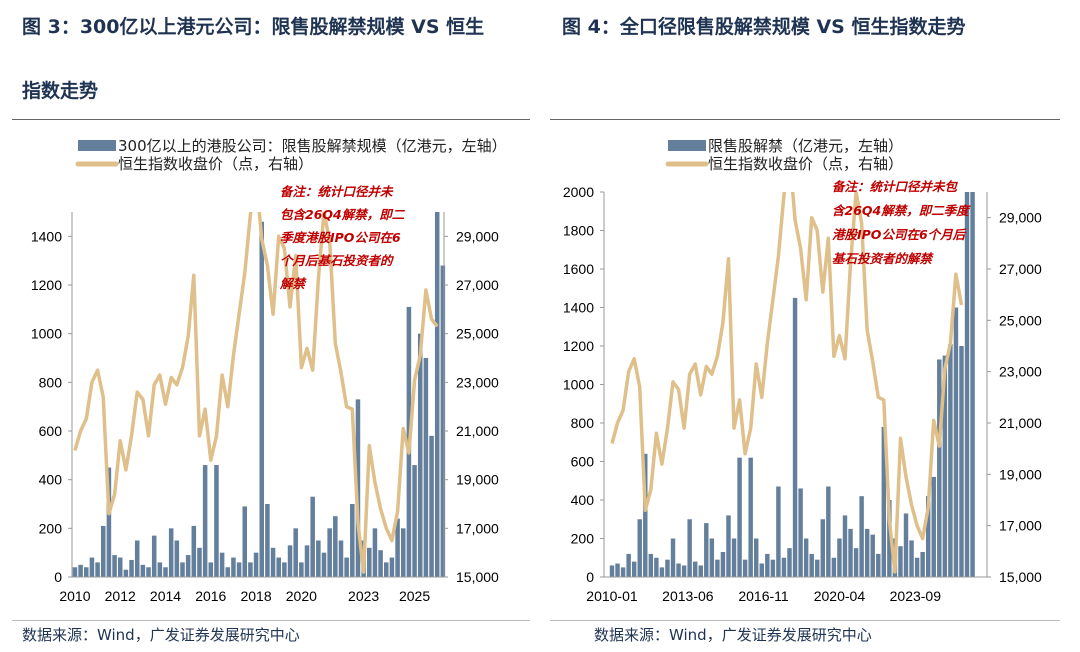  I want to click on left-tick-label: 400, so click(51, 480).